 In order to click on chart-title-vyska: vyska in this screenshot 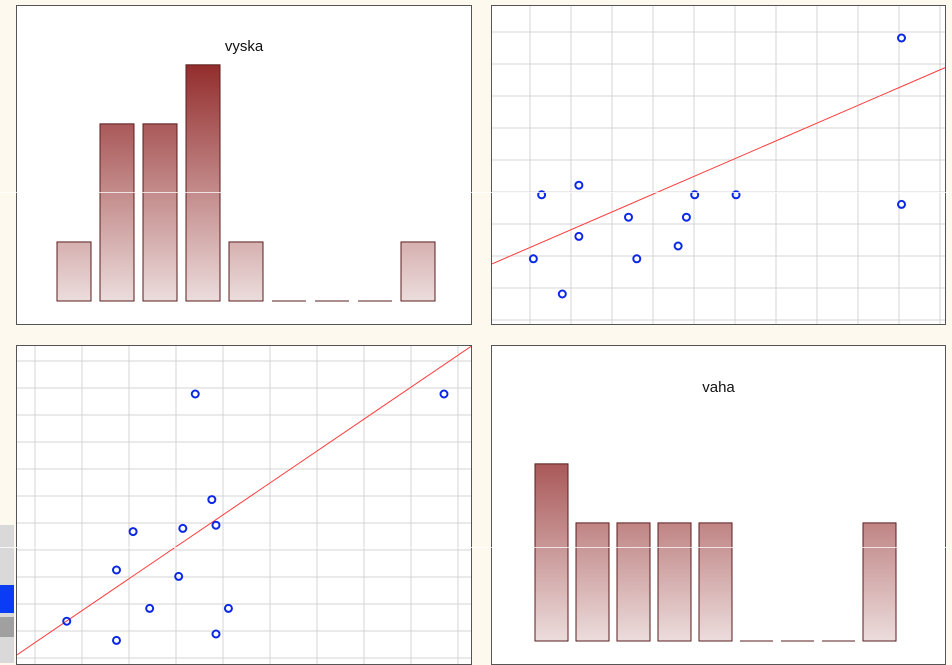, I will do `click(244, 46)`.